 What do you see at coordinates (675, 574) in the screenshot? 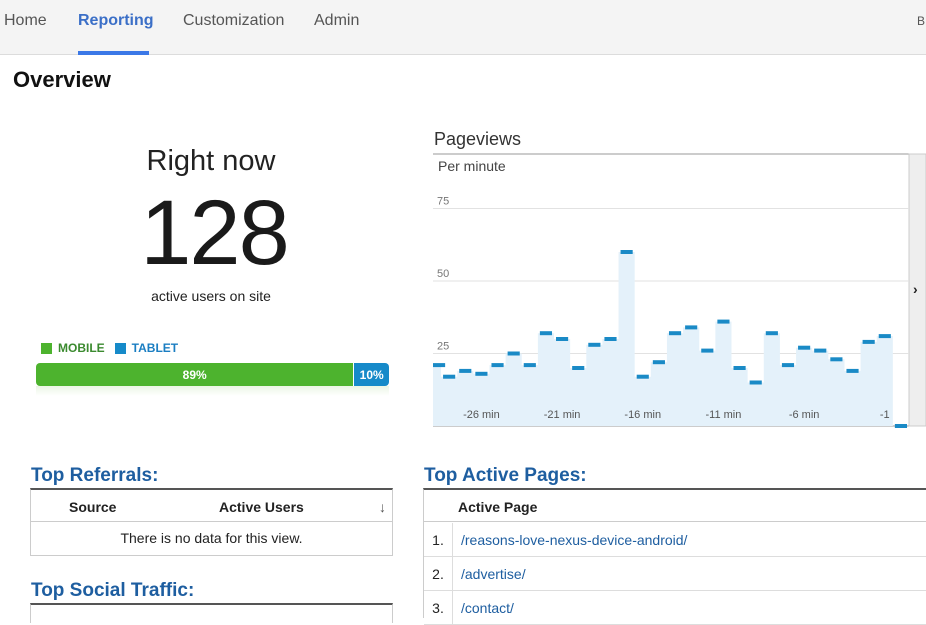
I see `table-row: 2. /advertise/` at bounding box center [675, 574].